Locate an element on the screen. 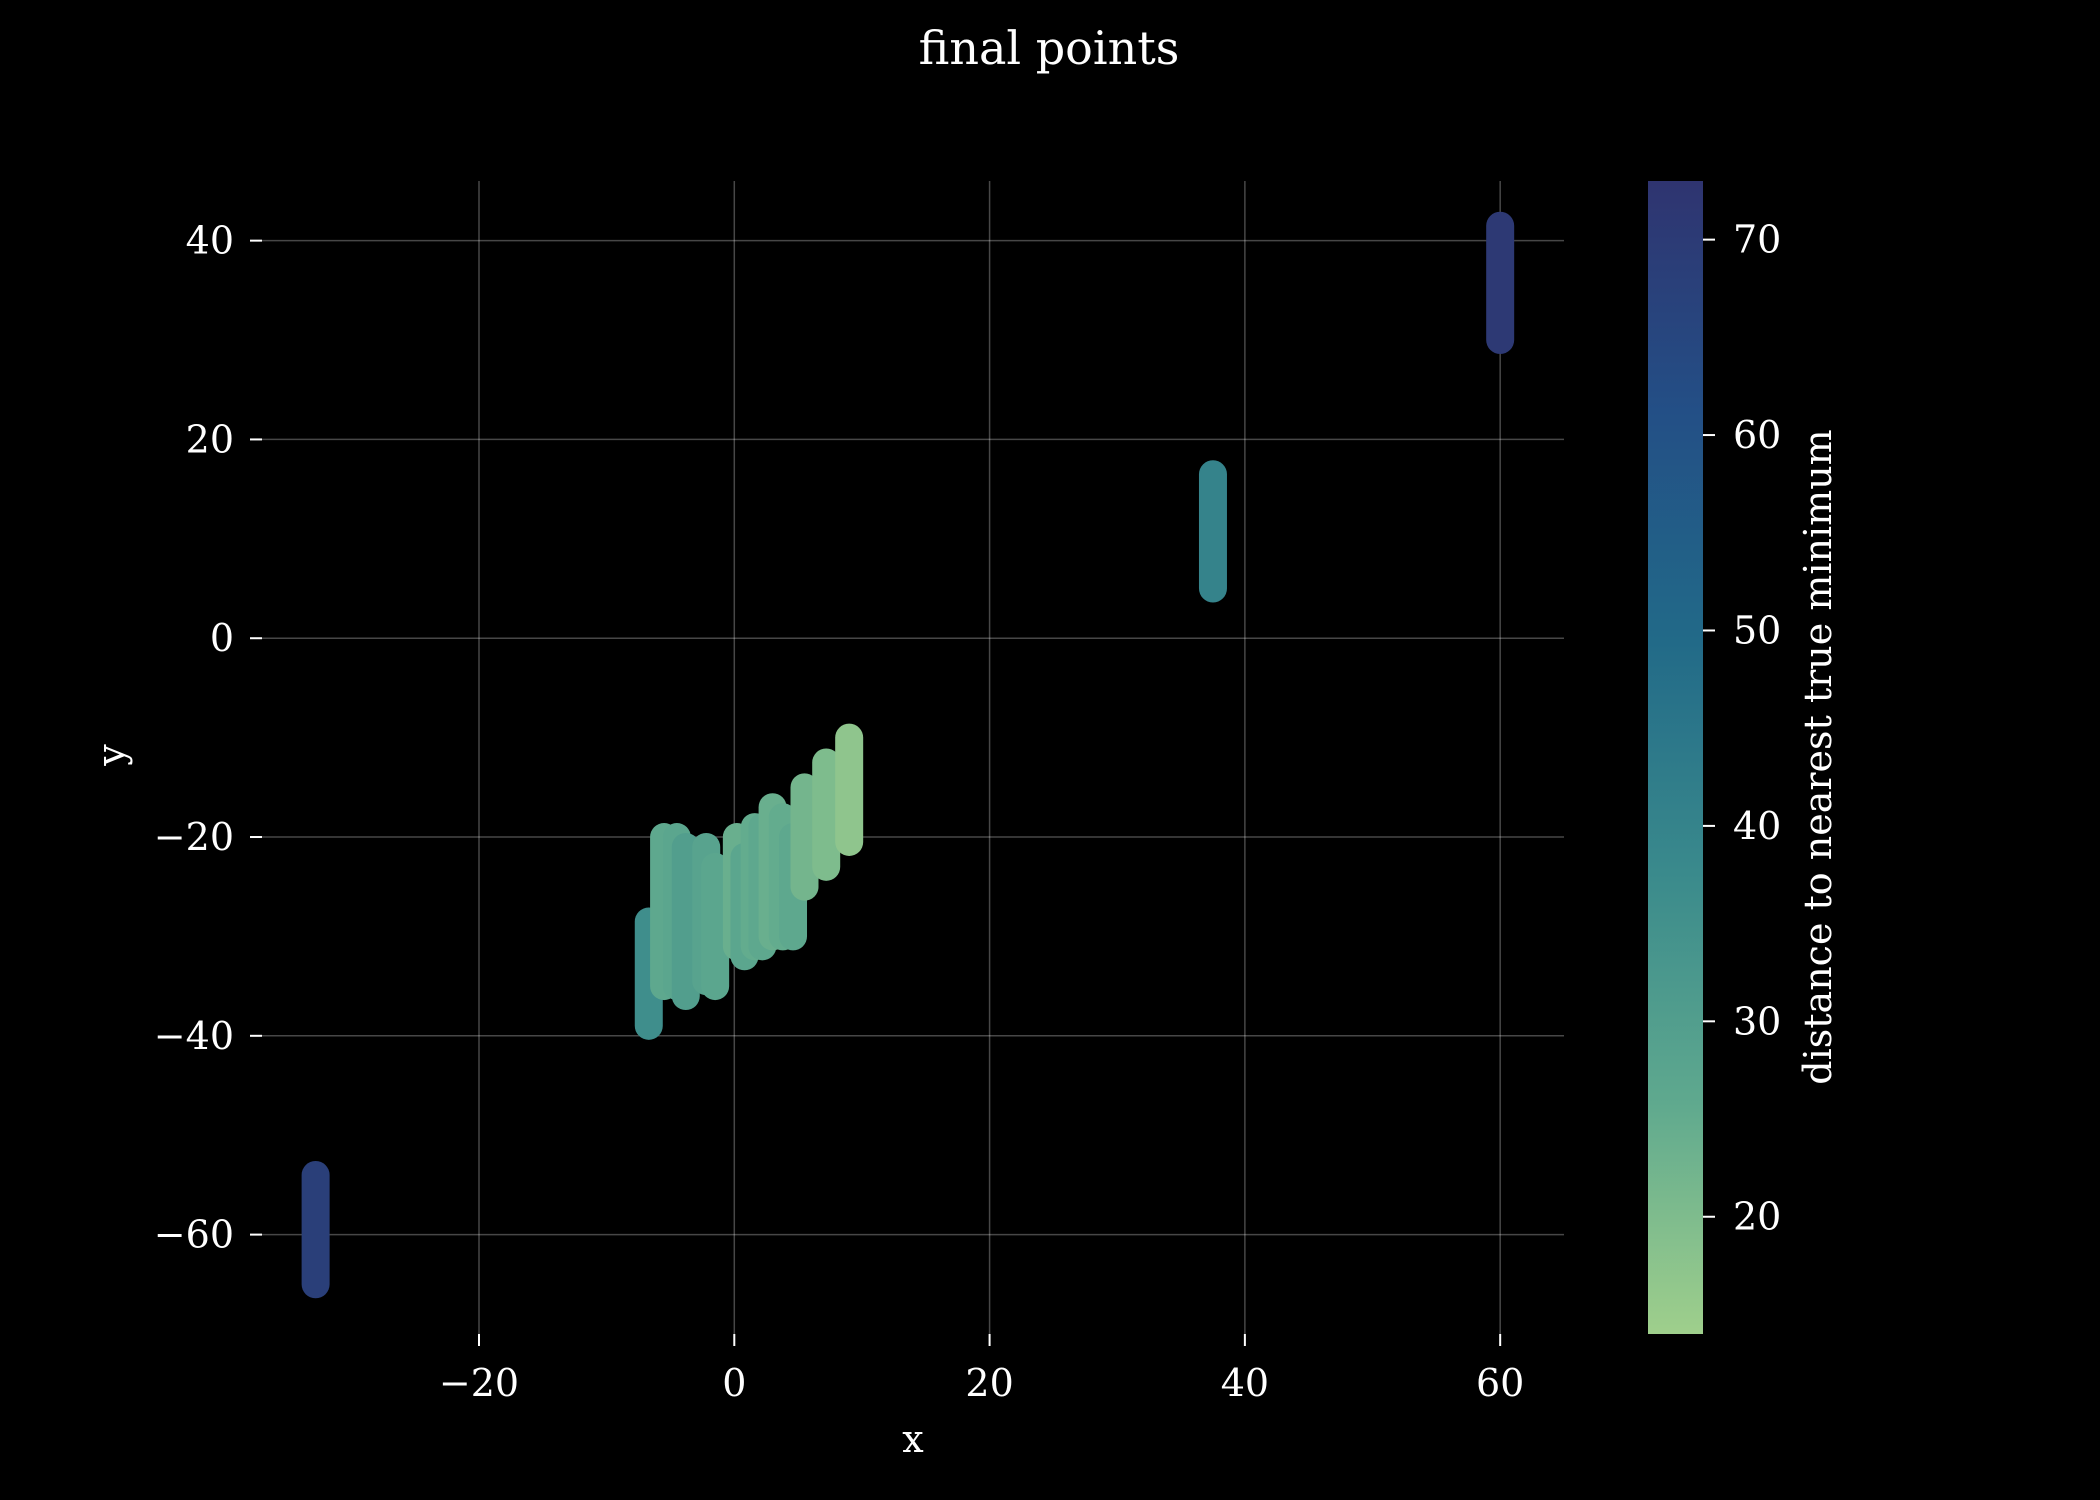 Image resolution: width=2100 pixels, height=1500 pixels. x-tick-label: 60 is located at coordinates (1500, 1383).